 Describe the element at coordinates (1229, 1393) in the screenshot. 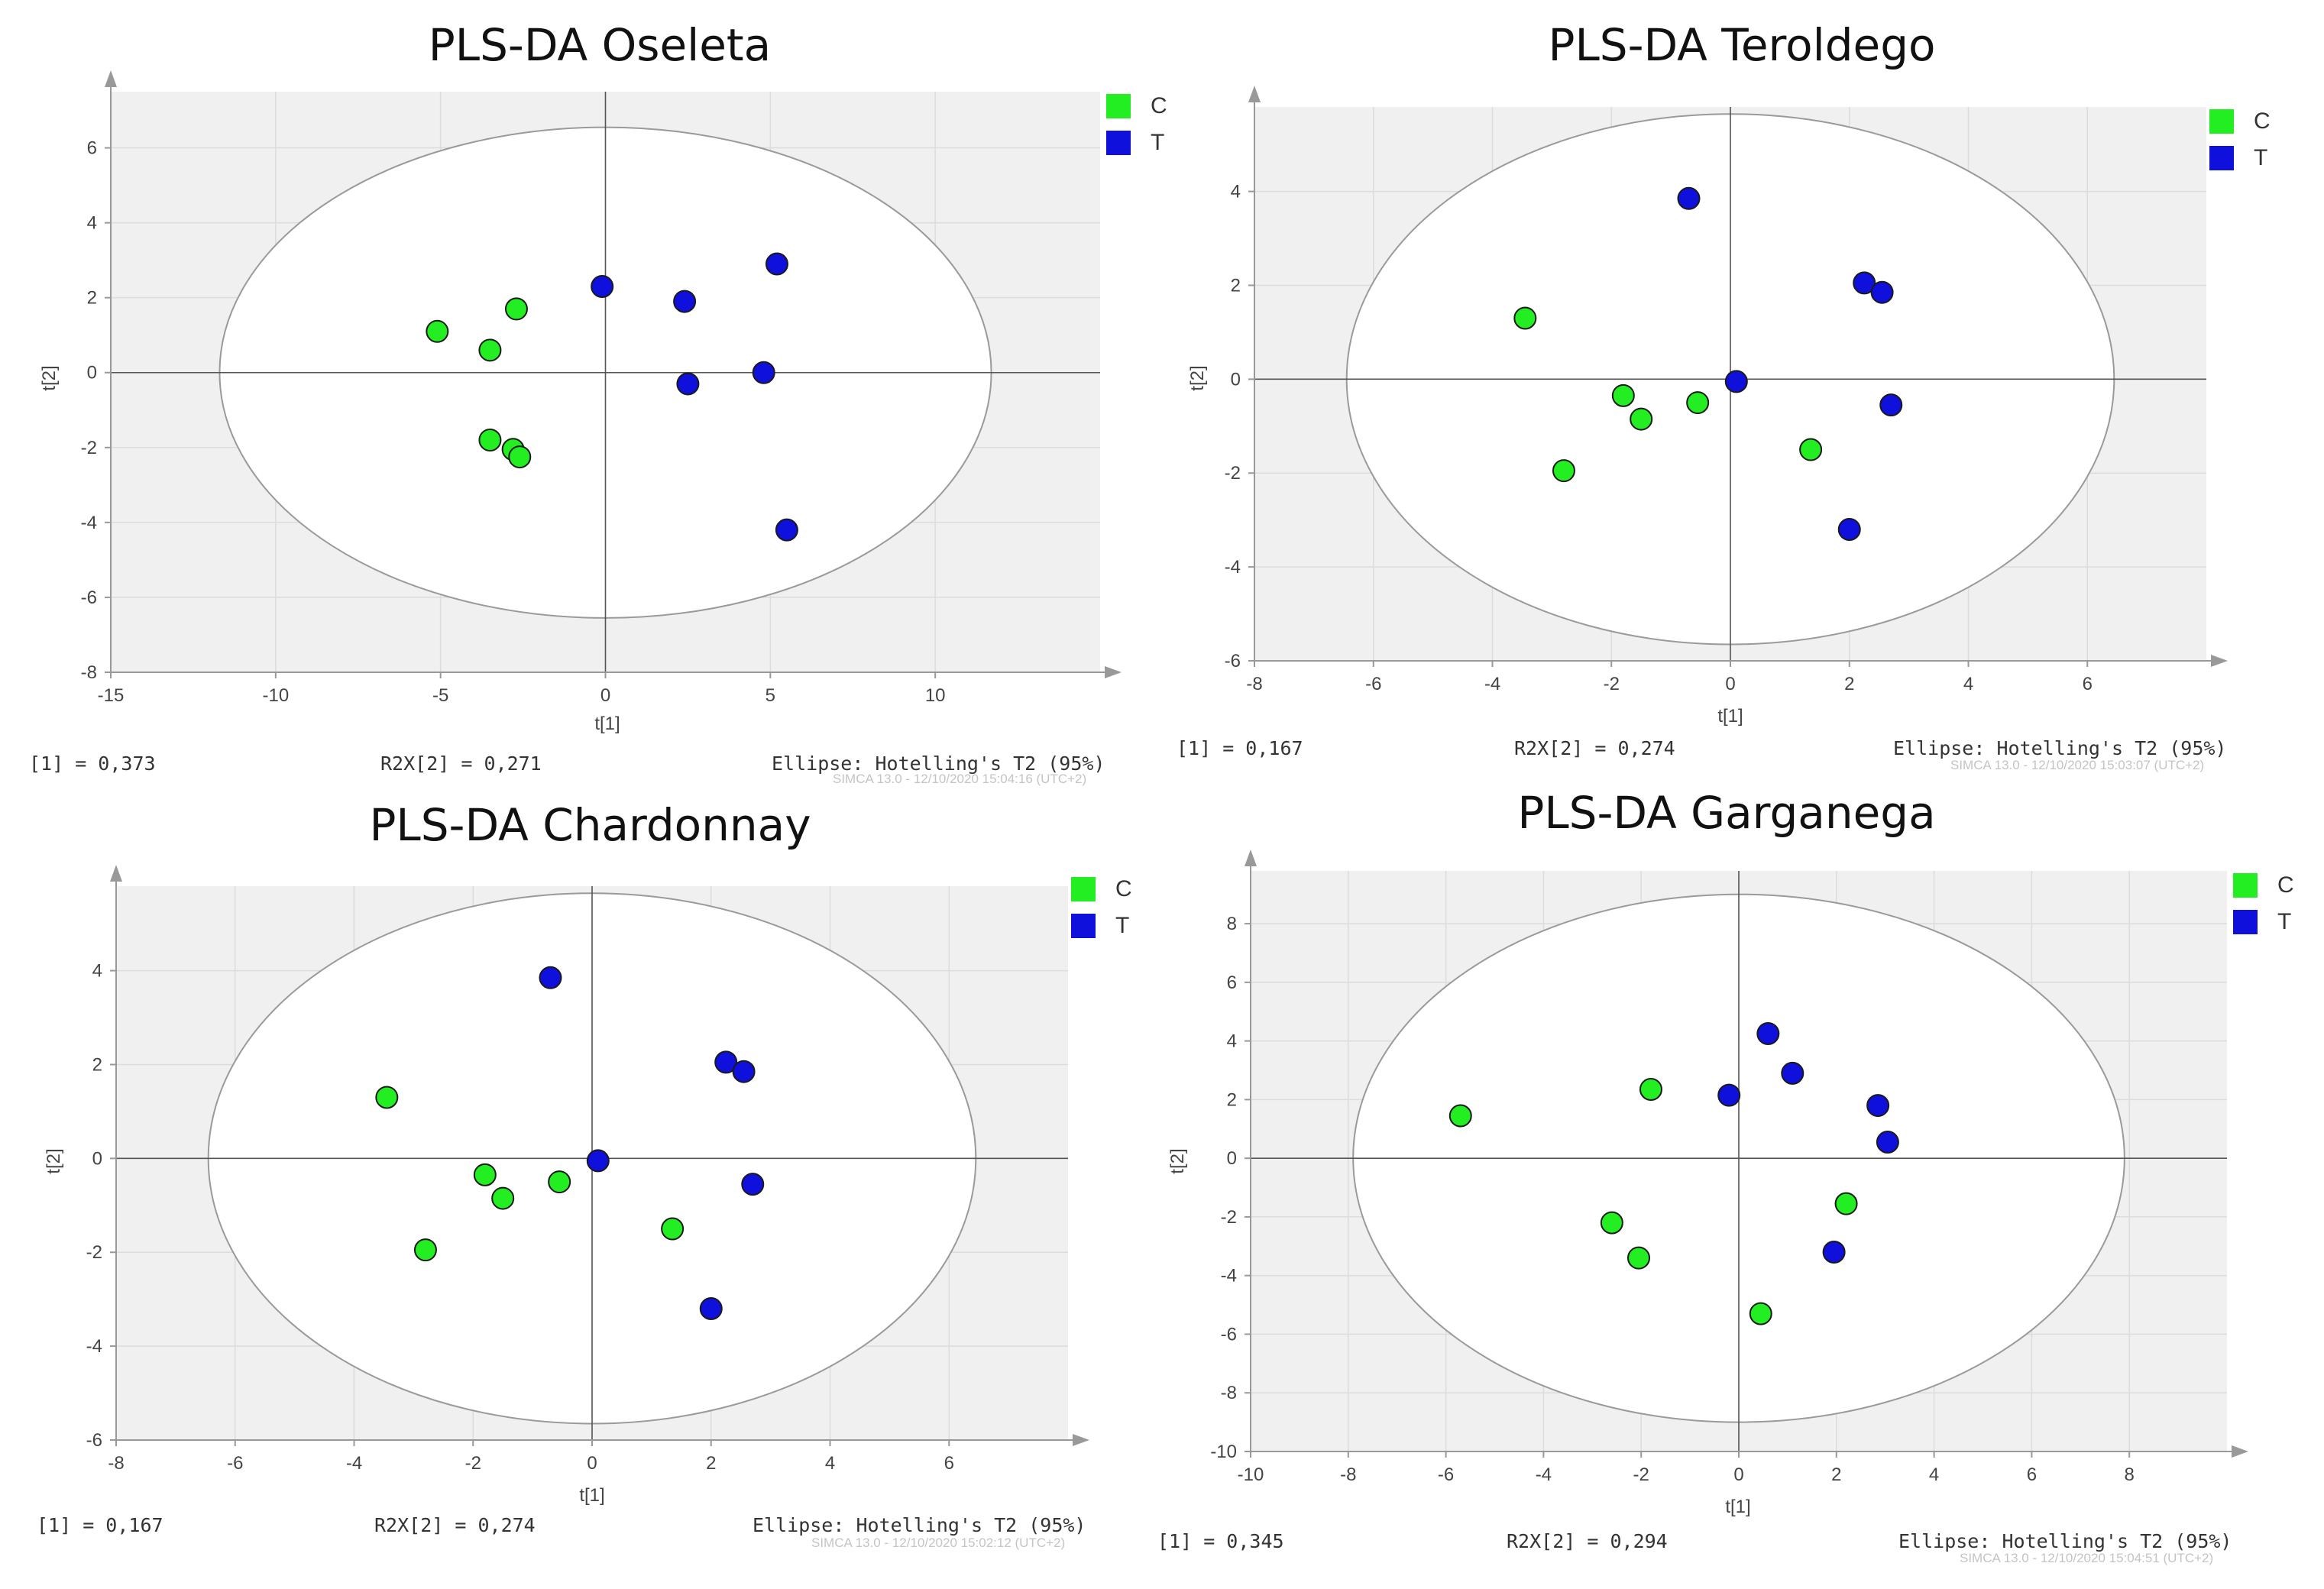

I see `y-tick-label: -8` at that location.